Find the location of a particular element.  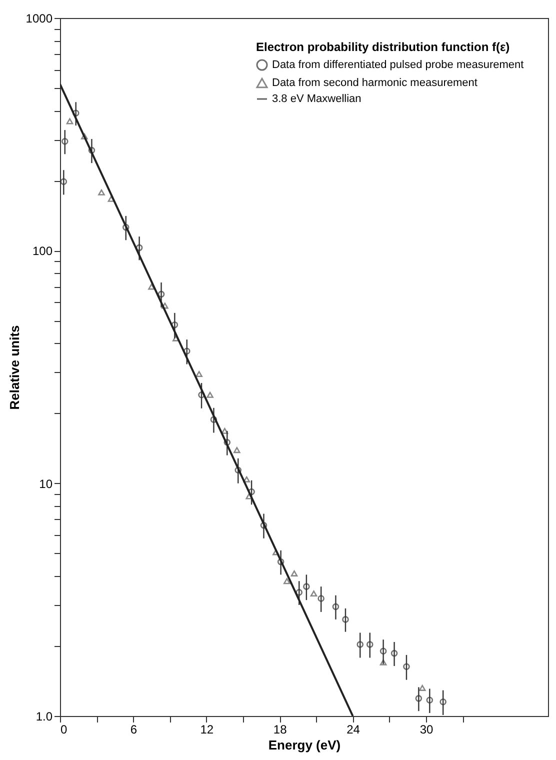

x-tick-label: 24 is located at coordinates (353, 729).